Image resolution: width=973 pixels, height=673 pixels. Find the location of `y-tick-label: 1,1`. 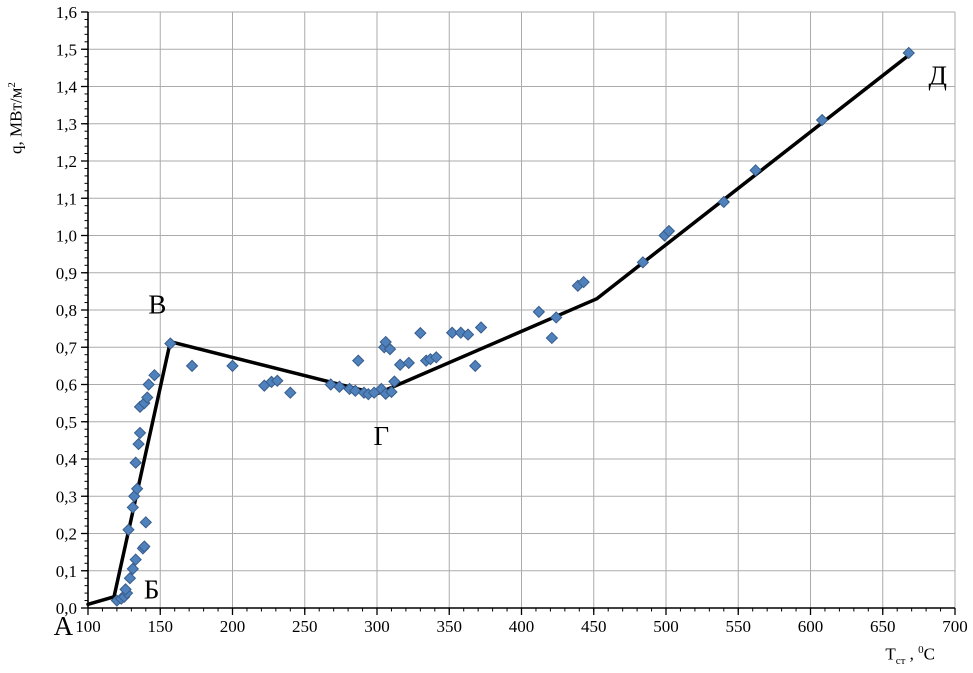

y-tick-label: 1,1 is located at coordinates (66, 198).